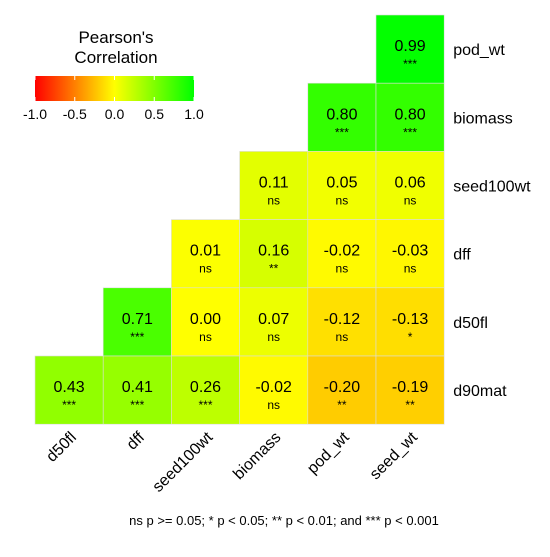  I want to click on cell-value-label: -0.12, so click(342, 319).